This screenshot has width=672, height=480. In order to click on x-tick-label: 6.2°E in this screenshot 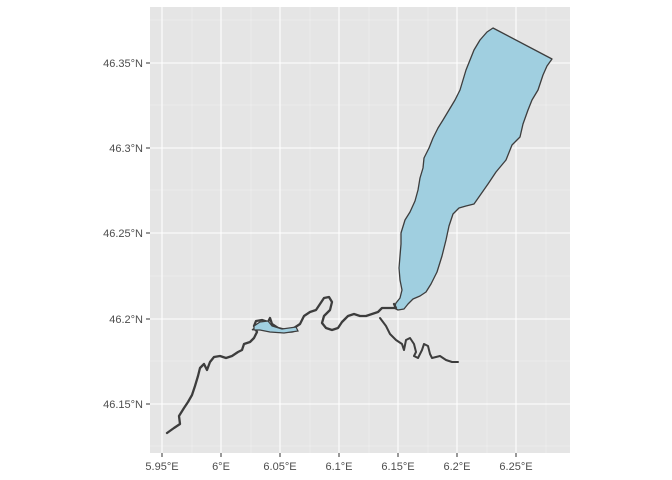, I will do `click(456, 467)`.